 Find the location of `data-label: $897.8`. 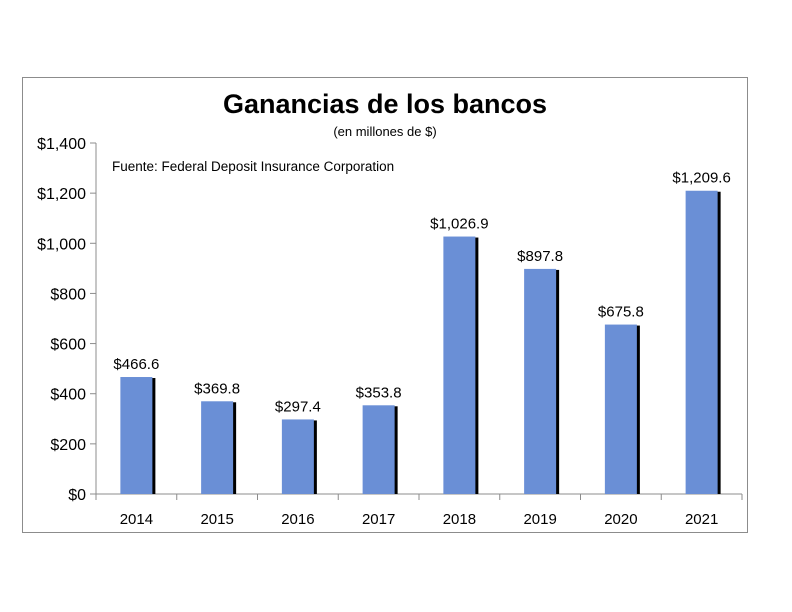

data-label: $897.8 is located at coordinates (540, 256).